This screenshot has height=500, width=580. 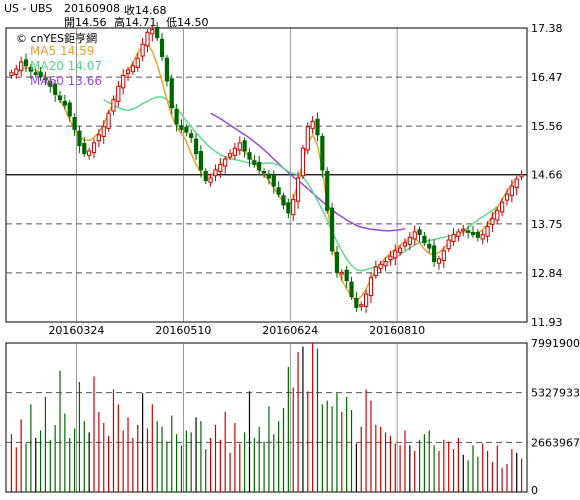 What do you see at coordinates (187, 22) in the screenshot?
I see `header-low: 低14.50` at bounding box center [187, 22].